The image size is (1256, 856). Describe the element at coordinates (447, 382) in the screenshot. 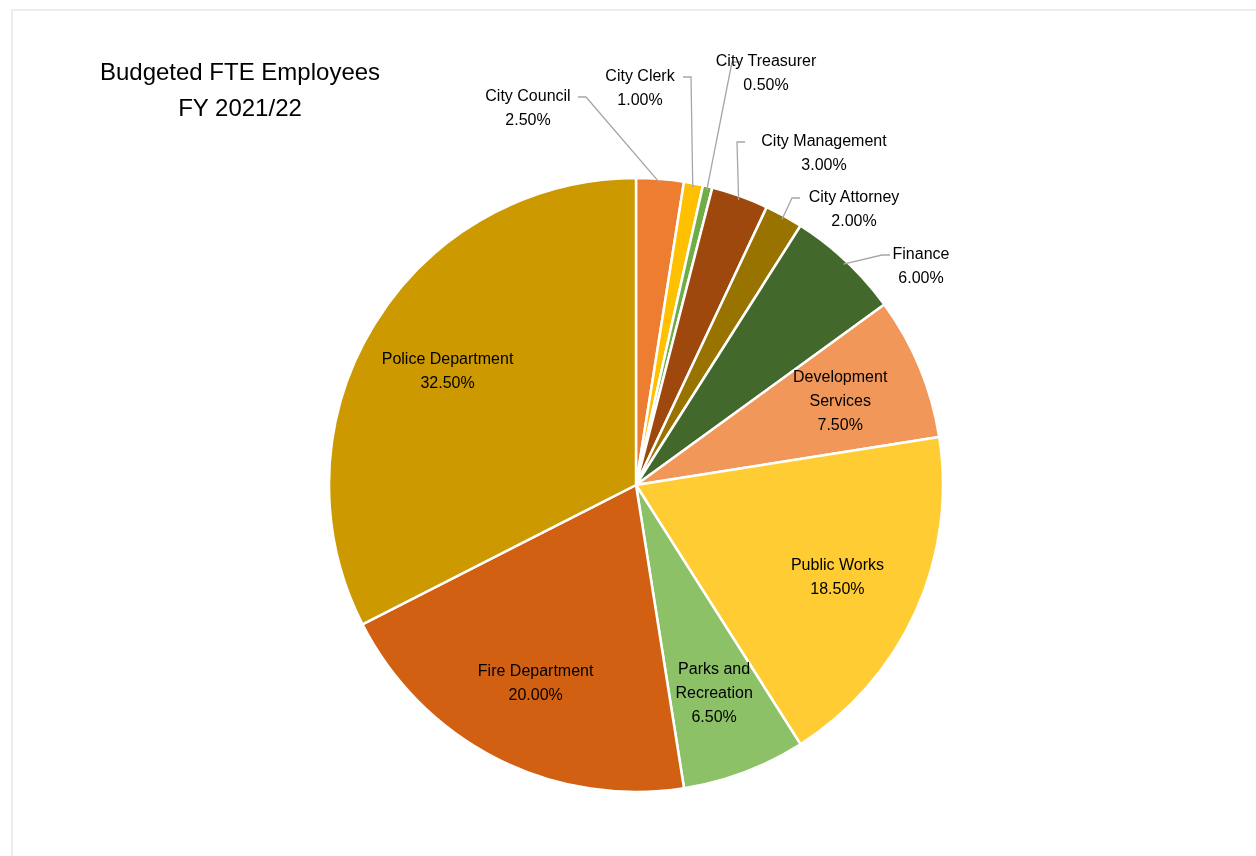

I see `data-label: 32.50%` at that location.